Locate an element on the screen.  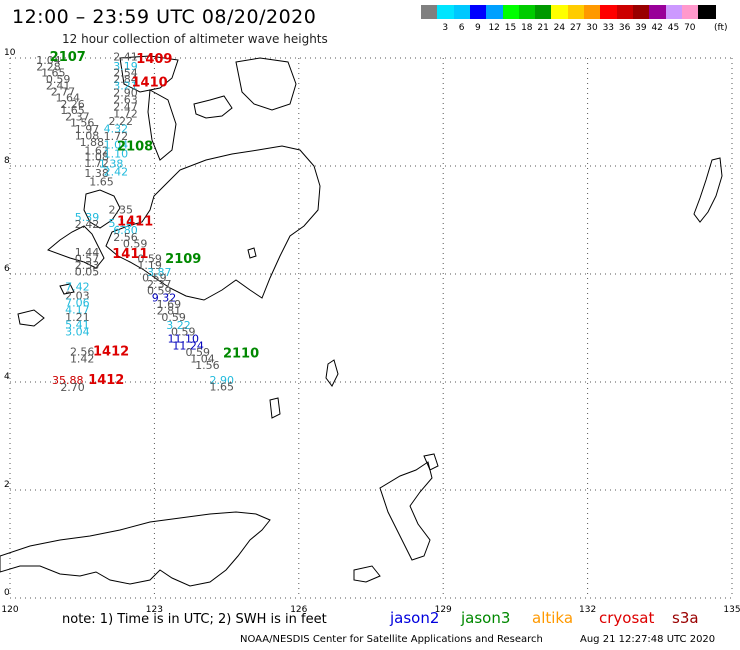
wave-height-reading: 11.24 is located at coordinates (188, 346).